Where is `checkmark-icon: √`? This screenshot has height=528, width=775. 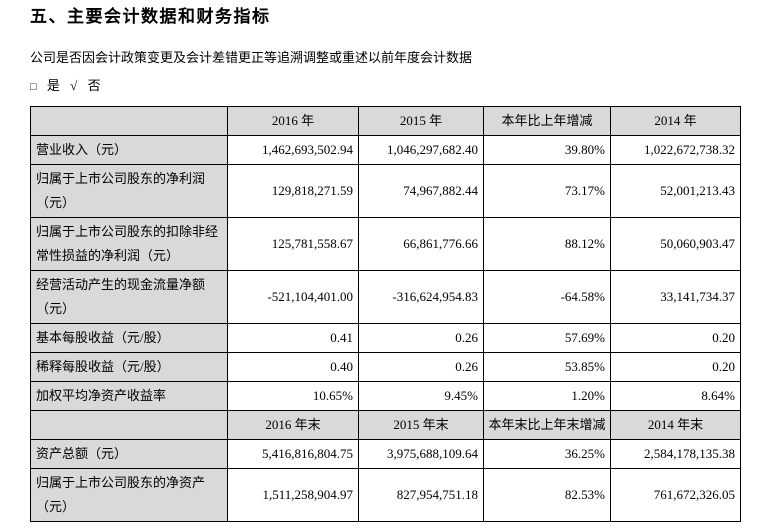 checkmark-icon: √ is located at coordinates (74, 85).